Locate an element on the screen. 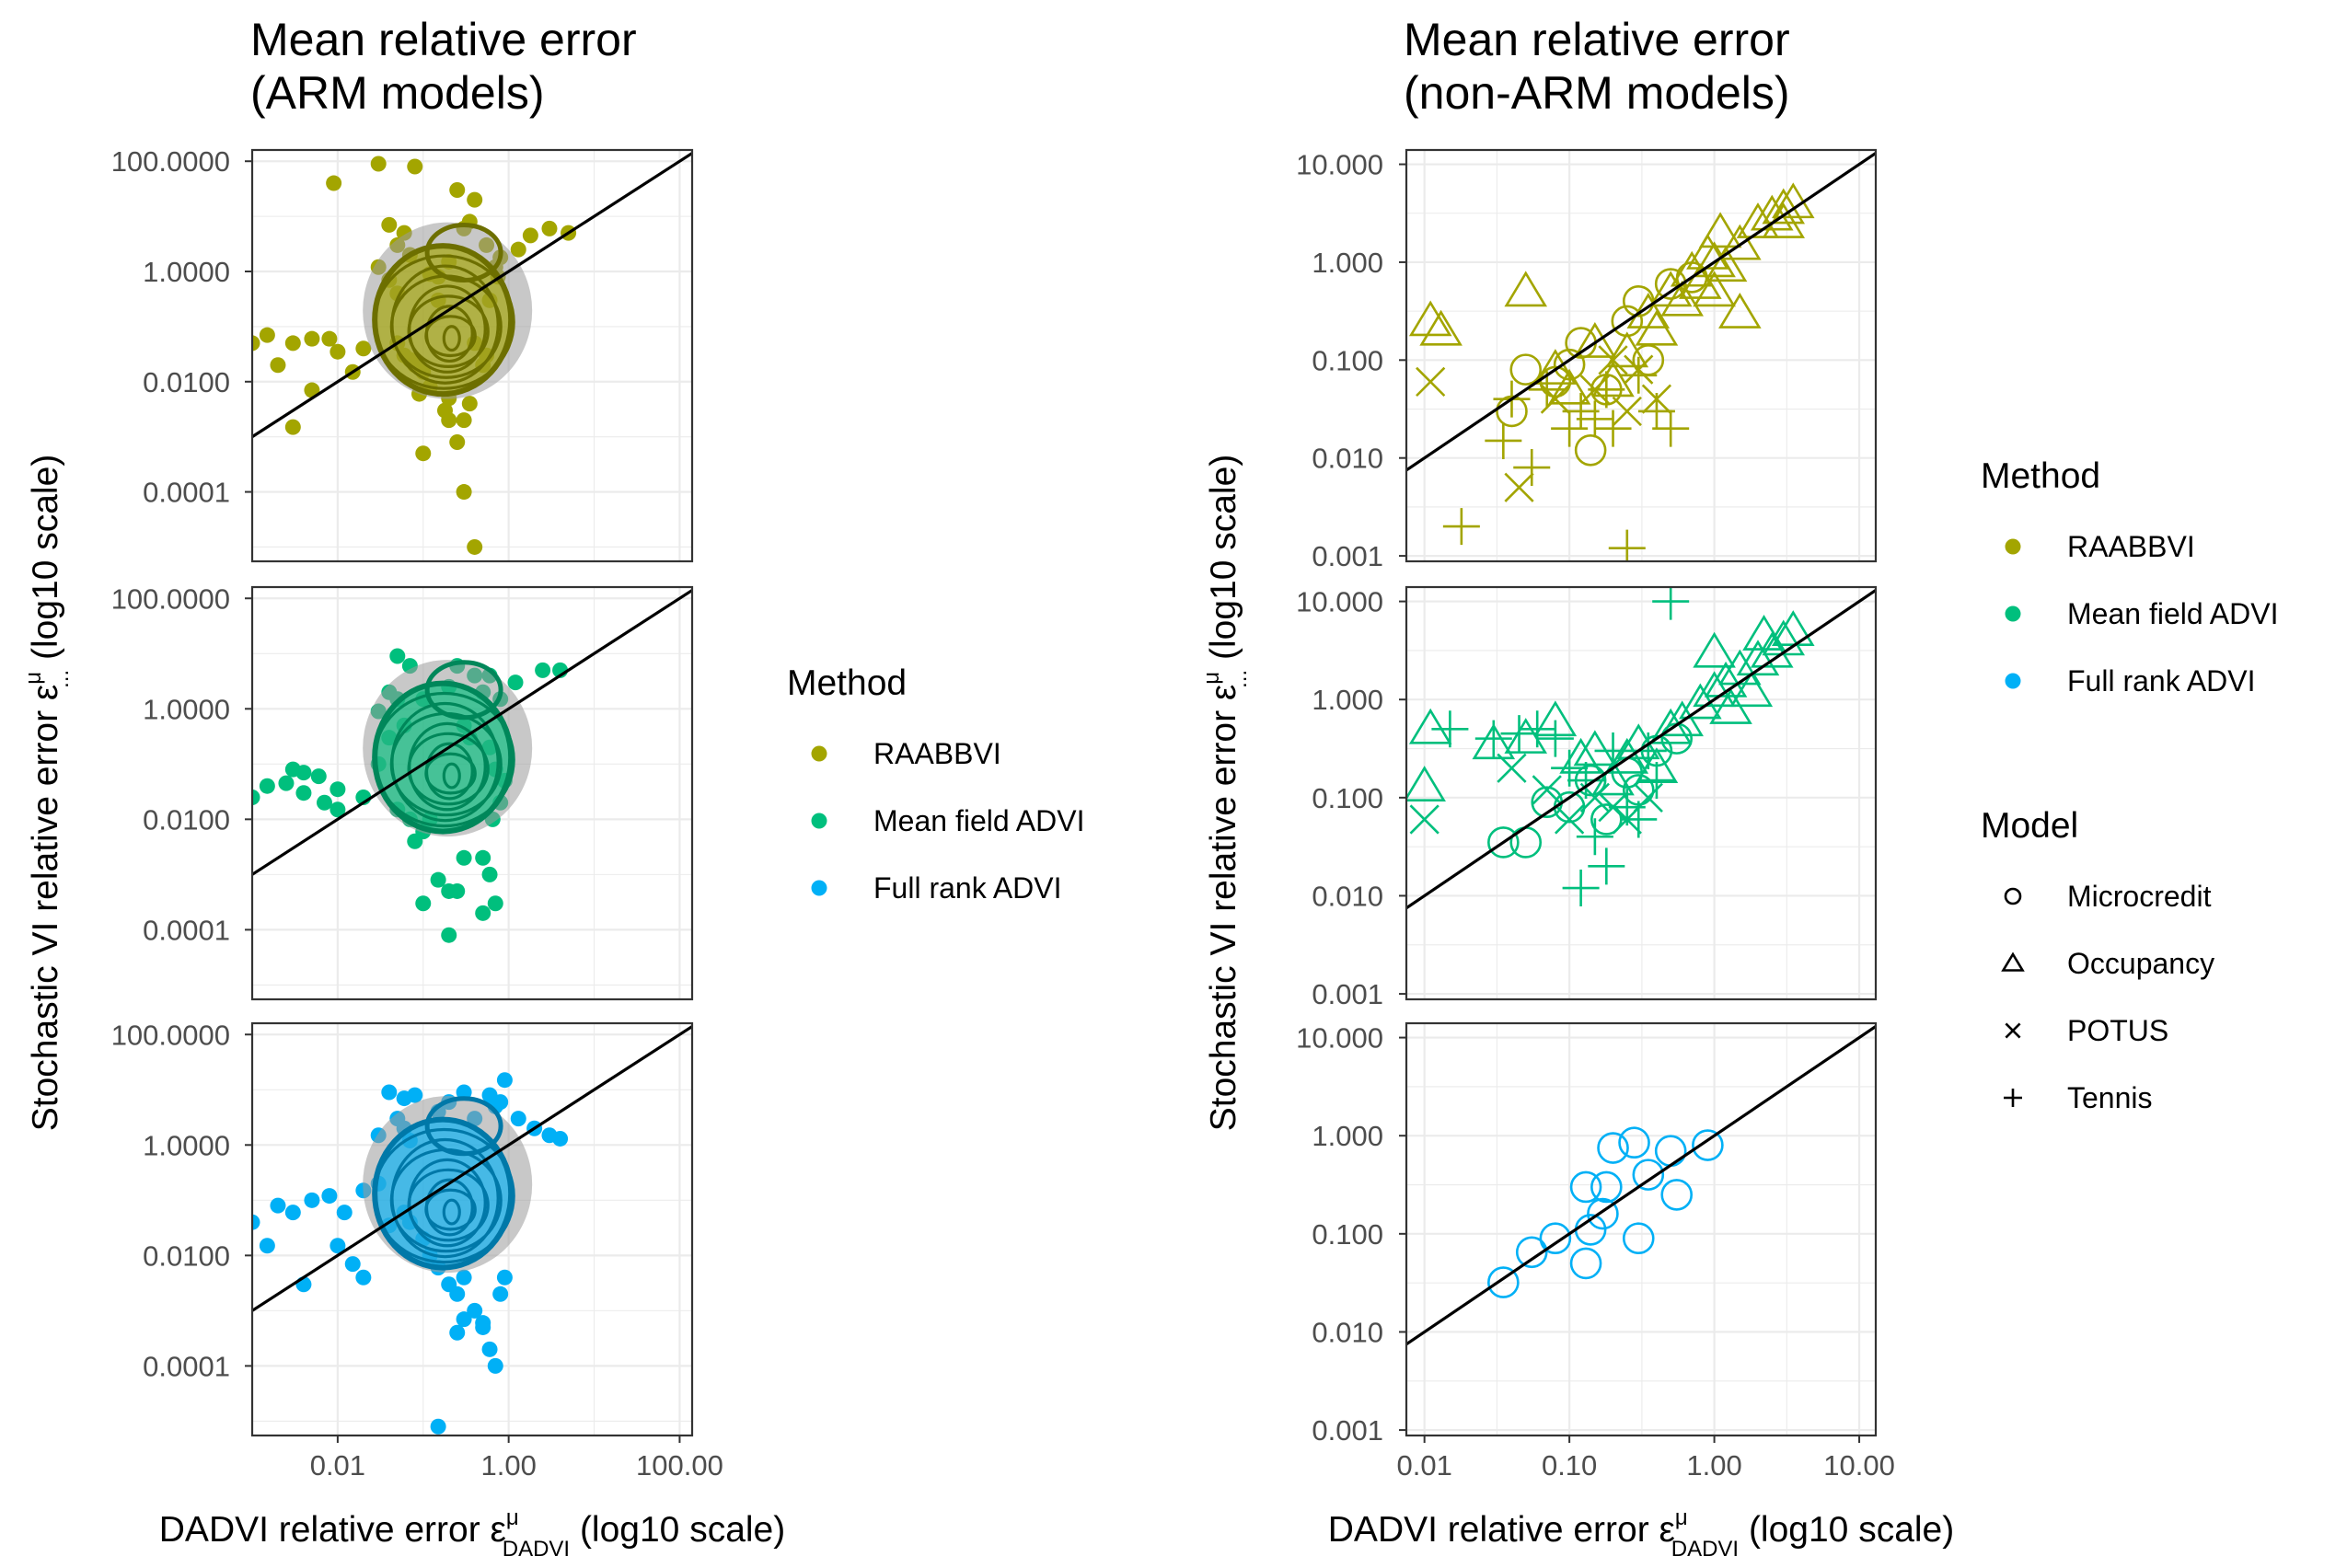  chart-title-line-2: (ARM models) is located at coordinates (397, 93).